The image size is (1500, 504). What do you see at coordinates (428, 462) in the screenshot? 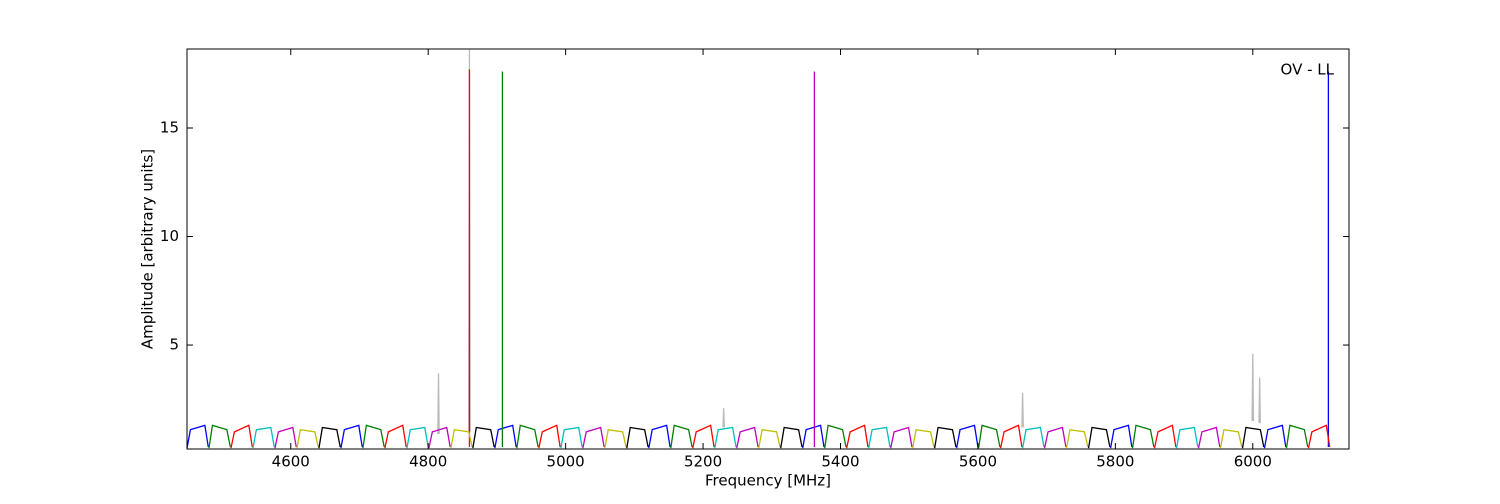
I see `x-tick-label: 4800` at bounding box center [428, 462].